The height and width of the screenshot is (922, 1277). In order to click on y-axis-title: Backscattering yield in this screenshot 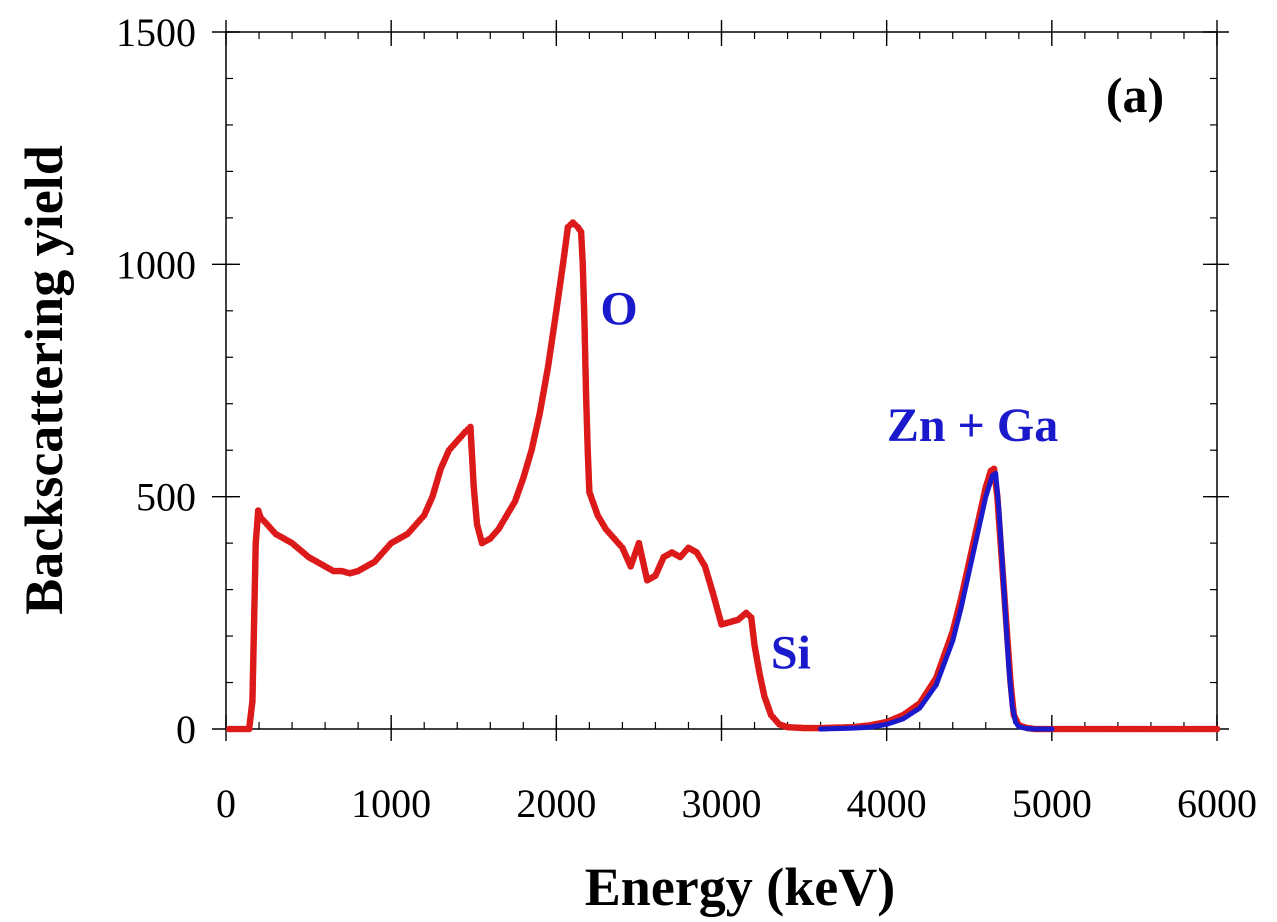, I will do `click(44, 379)`.